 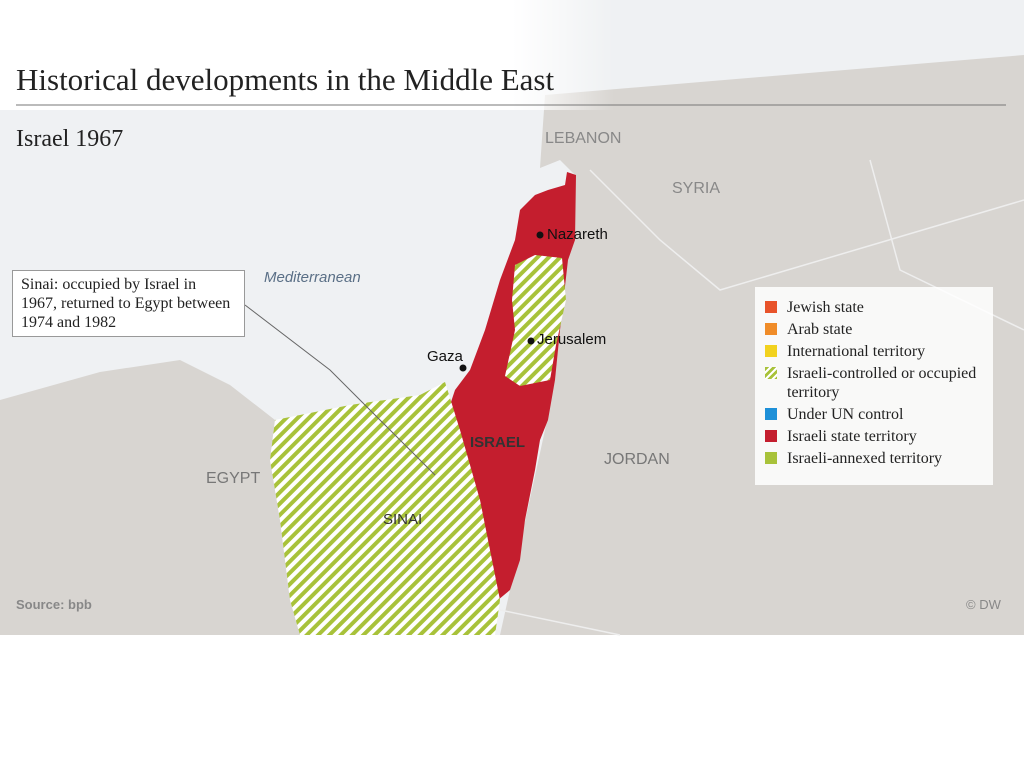 I want to click on west-bank, so click(x=535, y=320).